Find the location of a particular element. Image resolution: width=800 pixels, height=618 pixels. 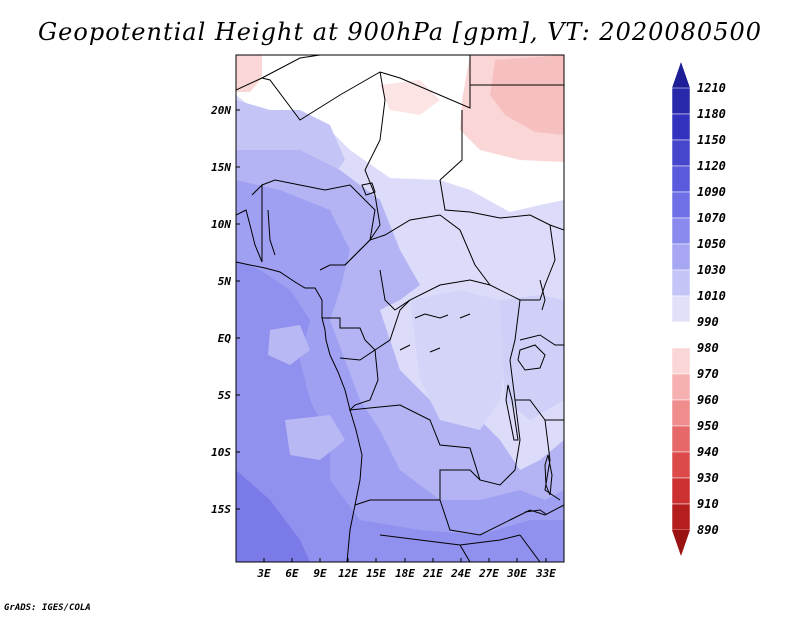

colorbar-label: 1150 is located at coordinates (711, 140).